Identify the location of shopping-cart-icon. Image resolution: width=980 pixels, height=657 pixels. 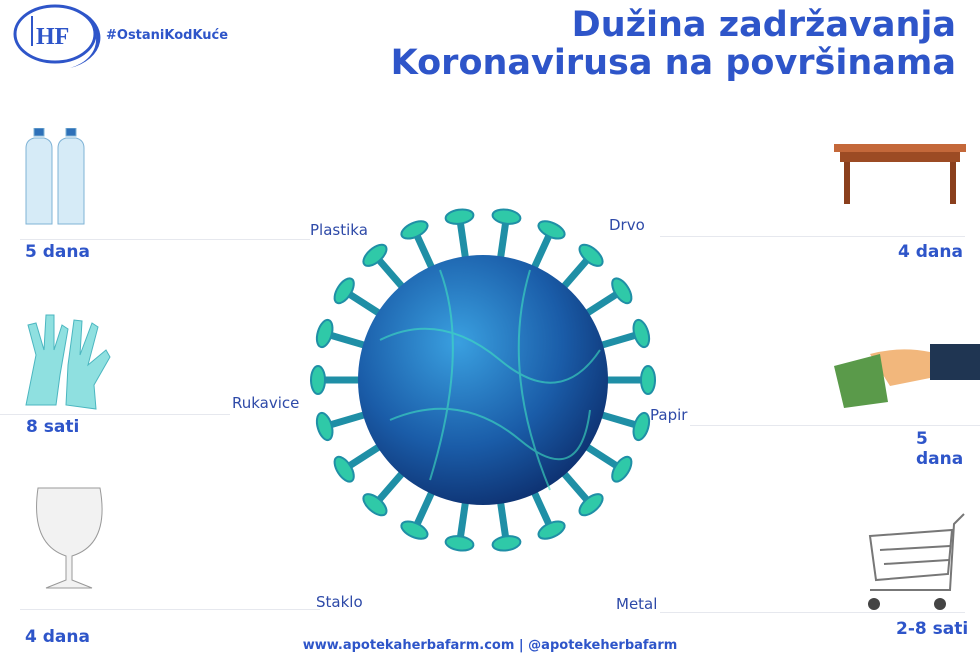
(916, 561).